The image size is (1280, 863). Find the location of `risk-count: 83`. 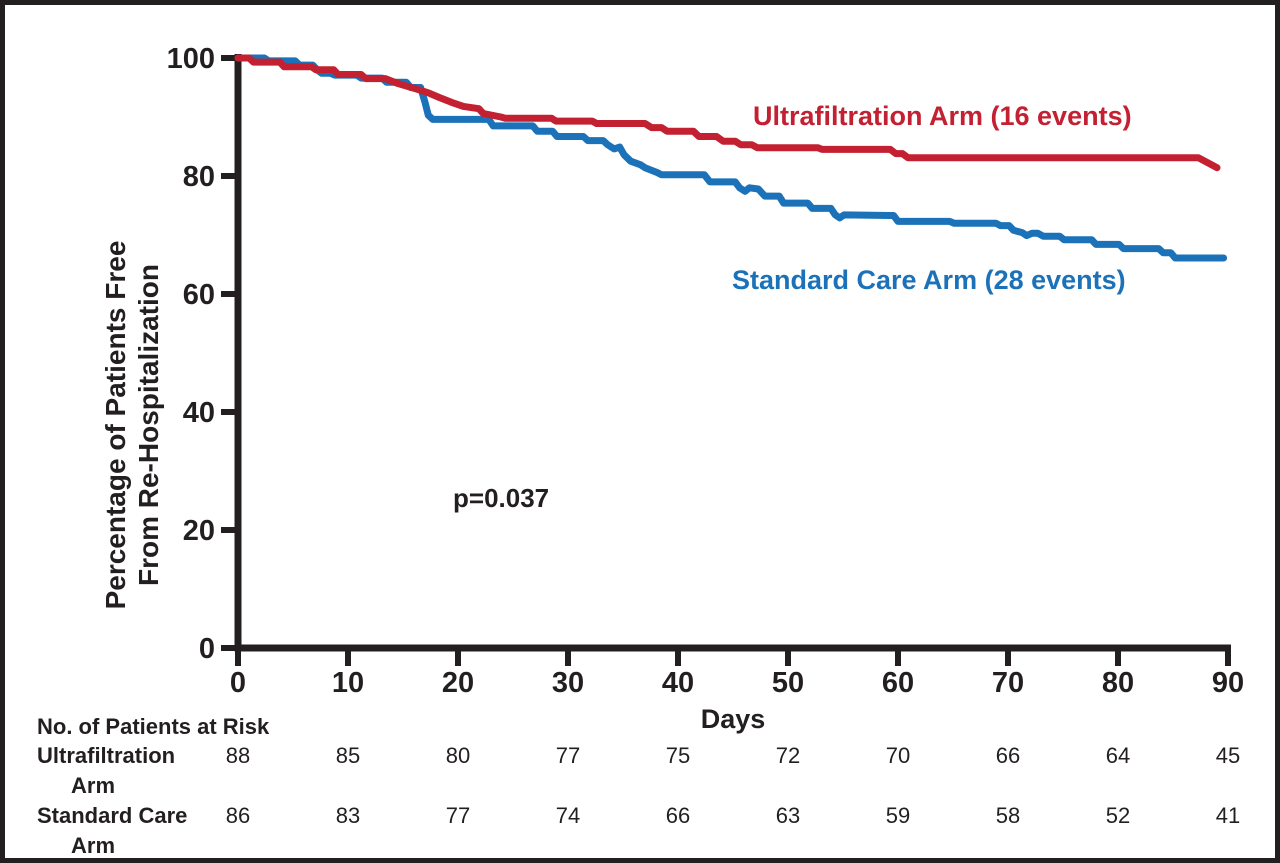

risk-count: 83 is located at coordinates (348, 815).